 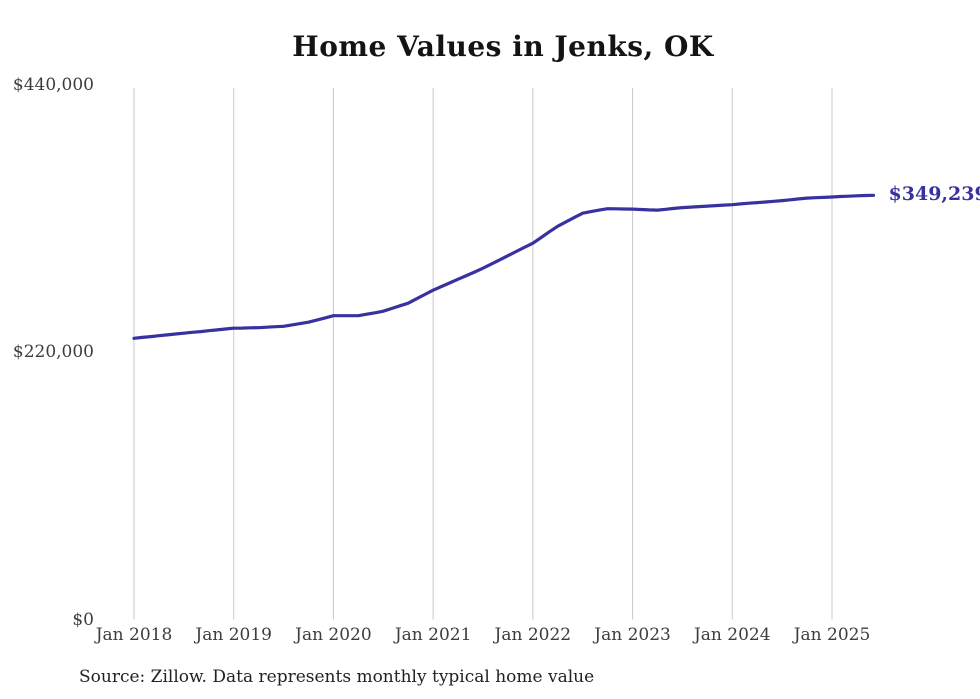 What do you see at coordinates (433, 635) in the screenshot?
I see `x-axis-tick-label: Jan 2021` at bounding box center [433, 635].